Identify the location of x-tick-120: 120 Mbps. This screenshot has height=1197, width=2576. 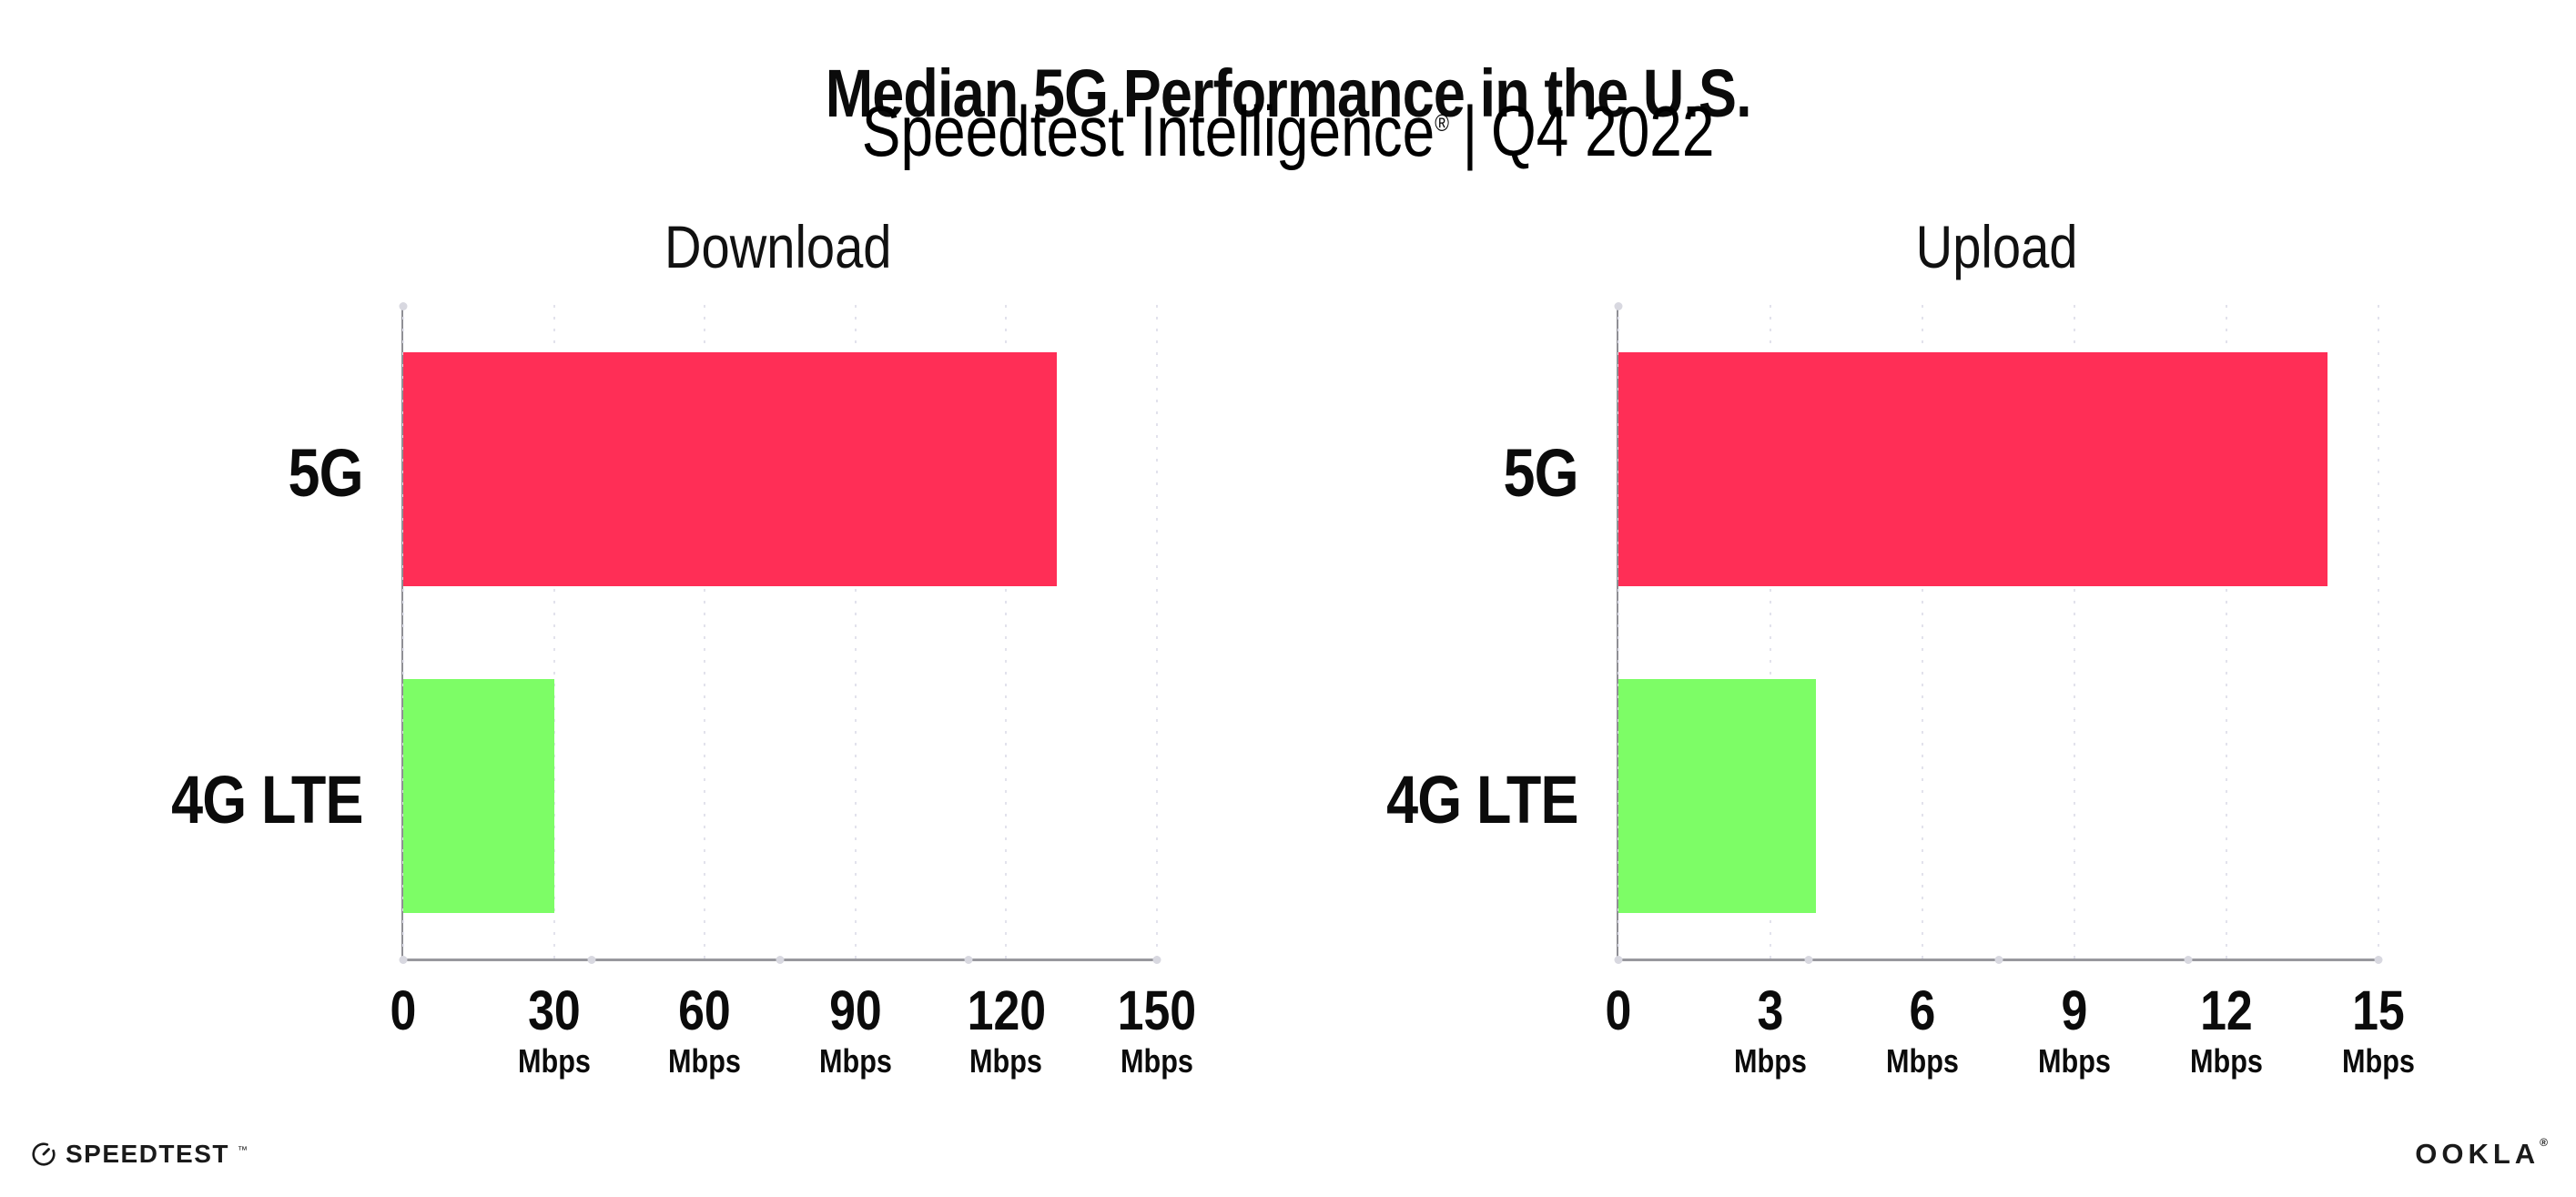
(1007, 1030).